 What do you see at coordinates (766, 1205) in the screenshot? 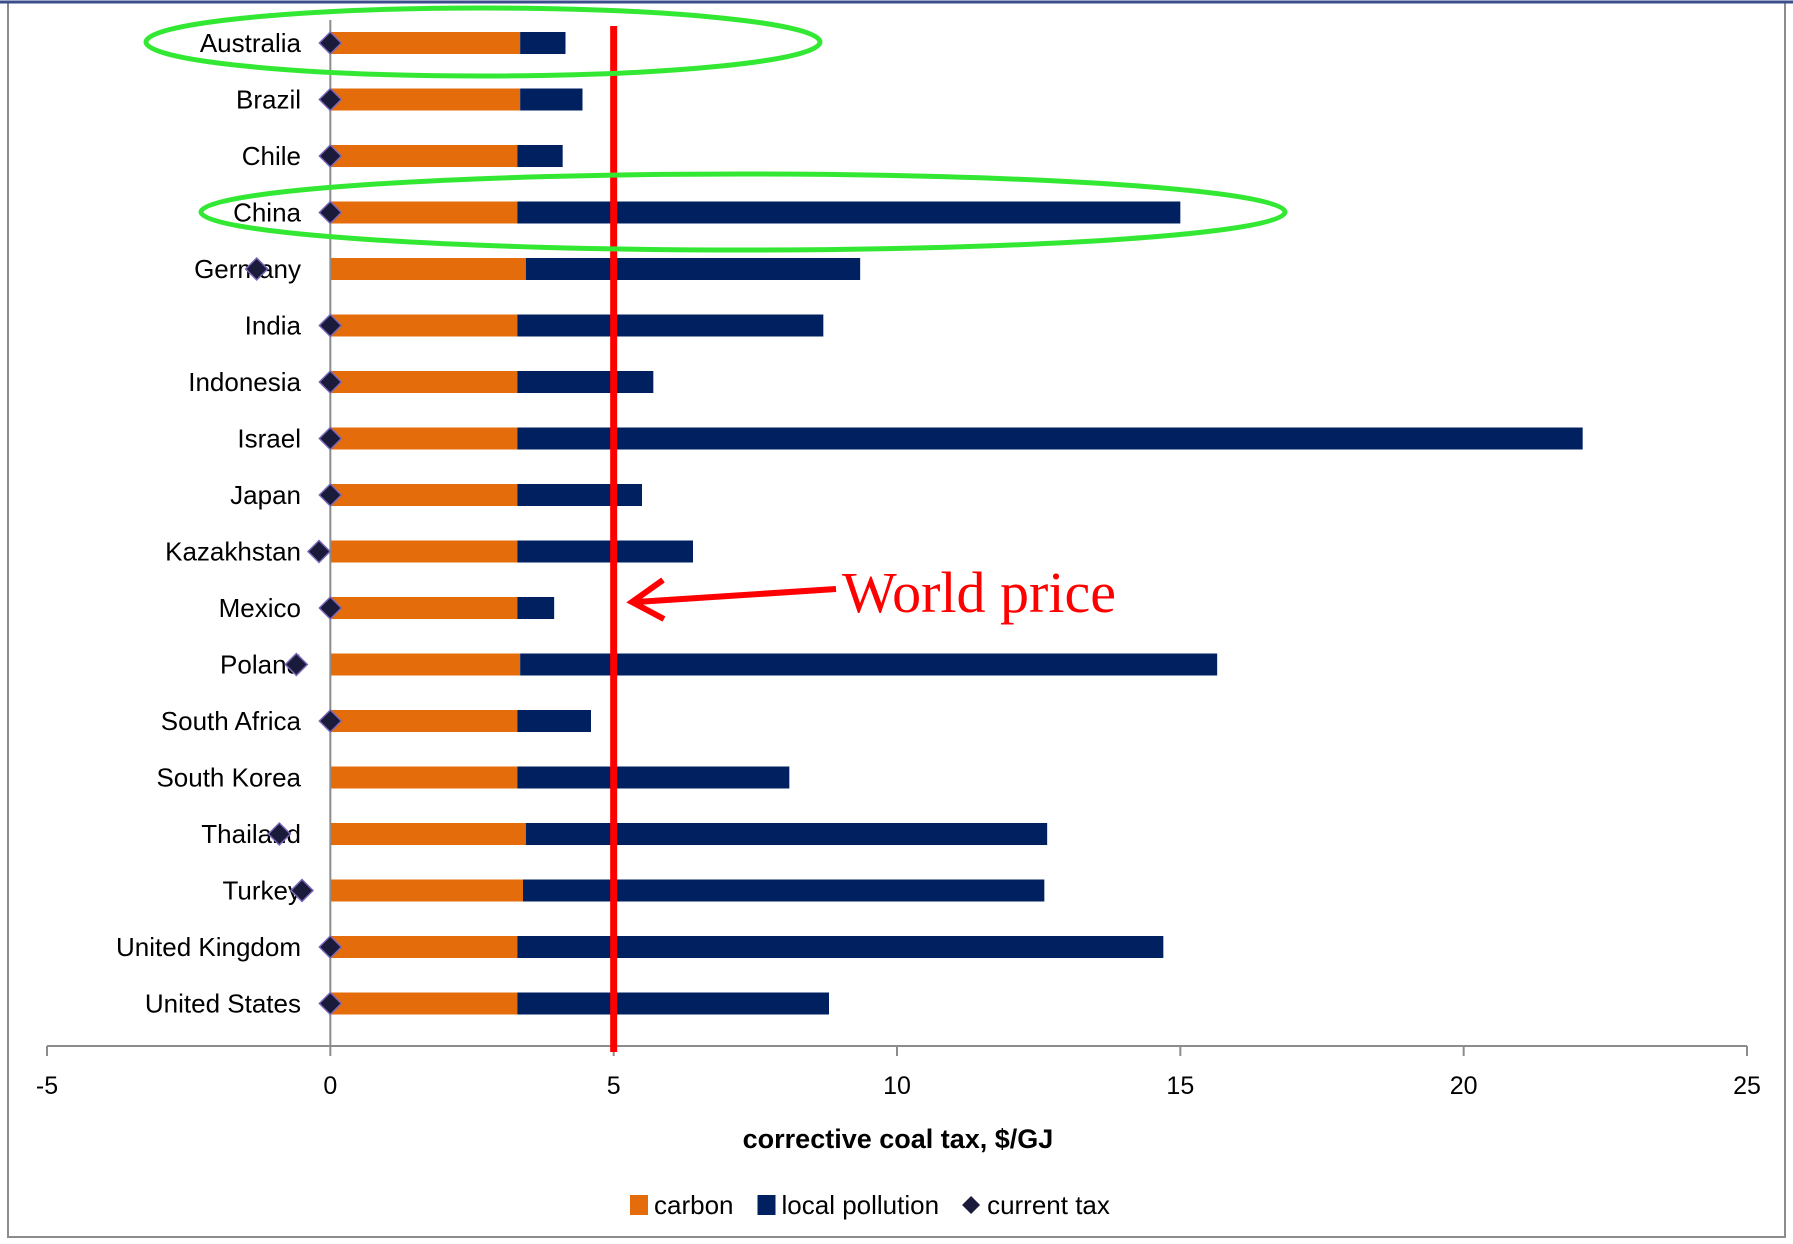
I see `legend-swatch-local-pollution` at bounding box center [766, 1205].